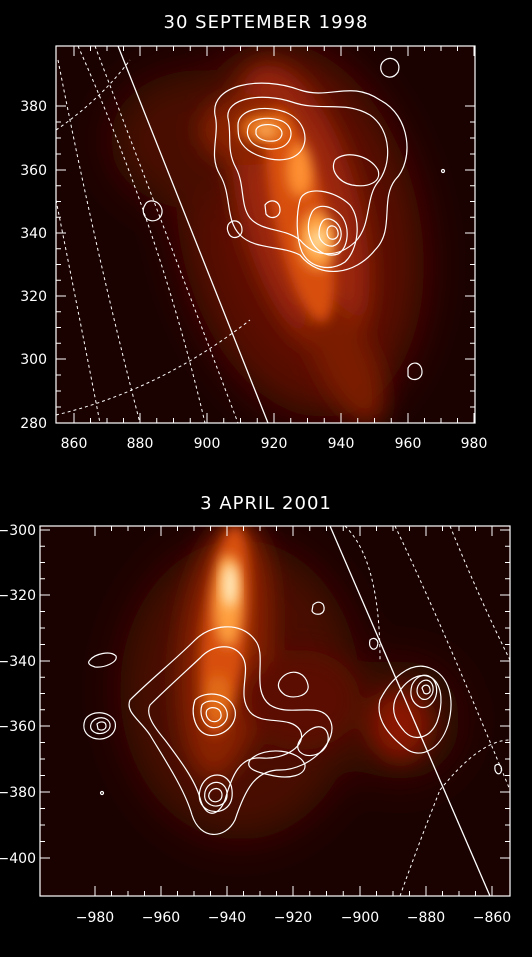  I want to click on panel-1-x-tick-labels: 860 880 900 920 940 960 980, so click(274, 444).